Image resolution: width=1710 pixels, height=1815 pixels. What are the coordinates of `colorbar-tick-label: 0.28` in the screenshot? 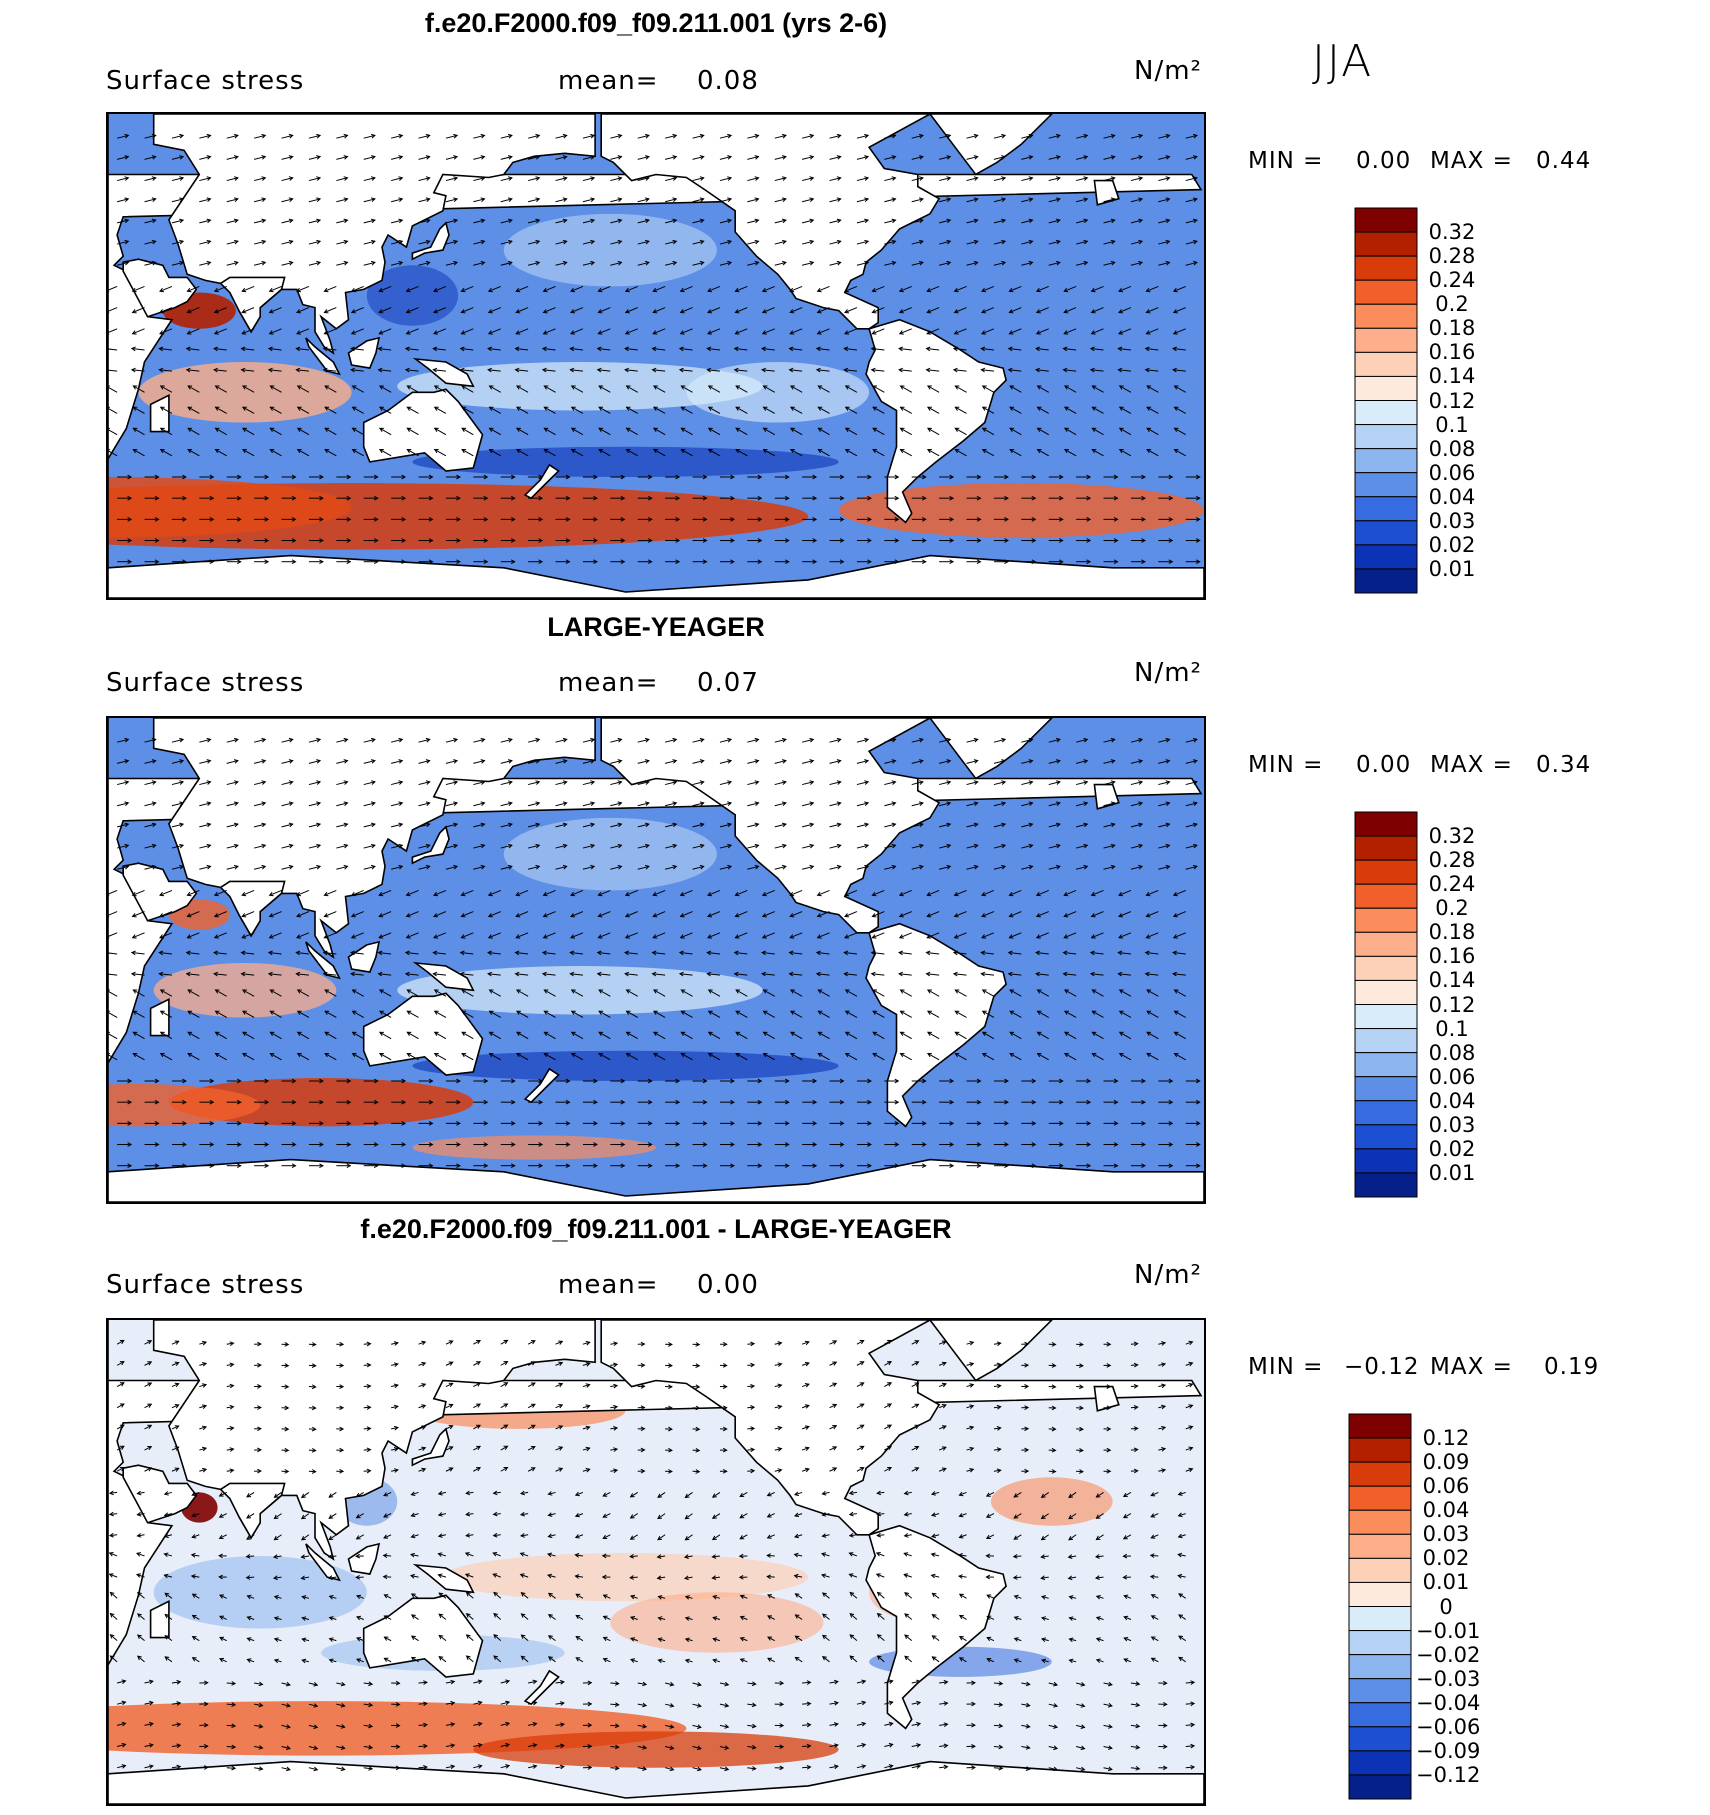 It's located at (1452, 860).